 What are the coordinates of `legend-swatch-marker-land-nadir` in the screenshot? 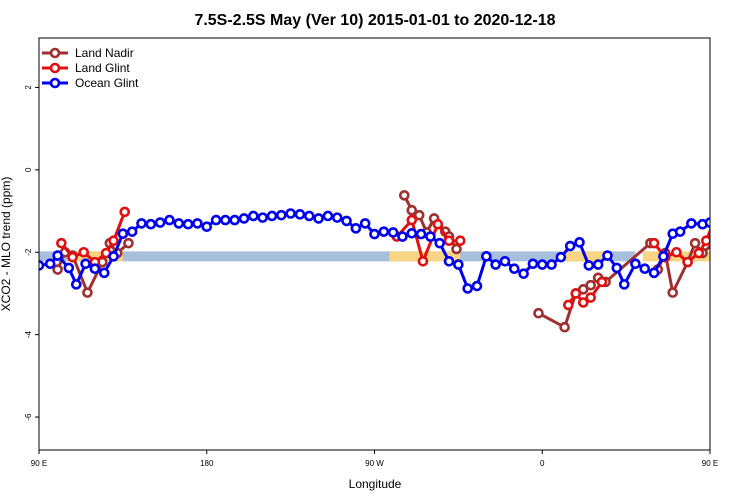 It's located at (55, 53).